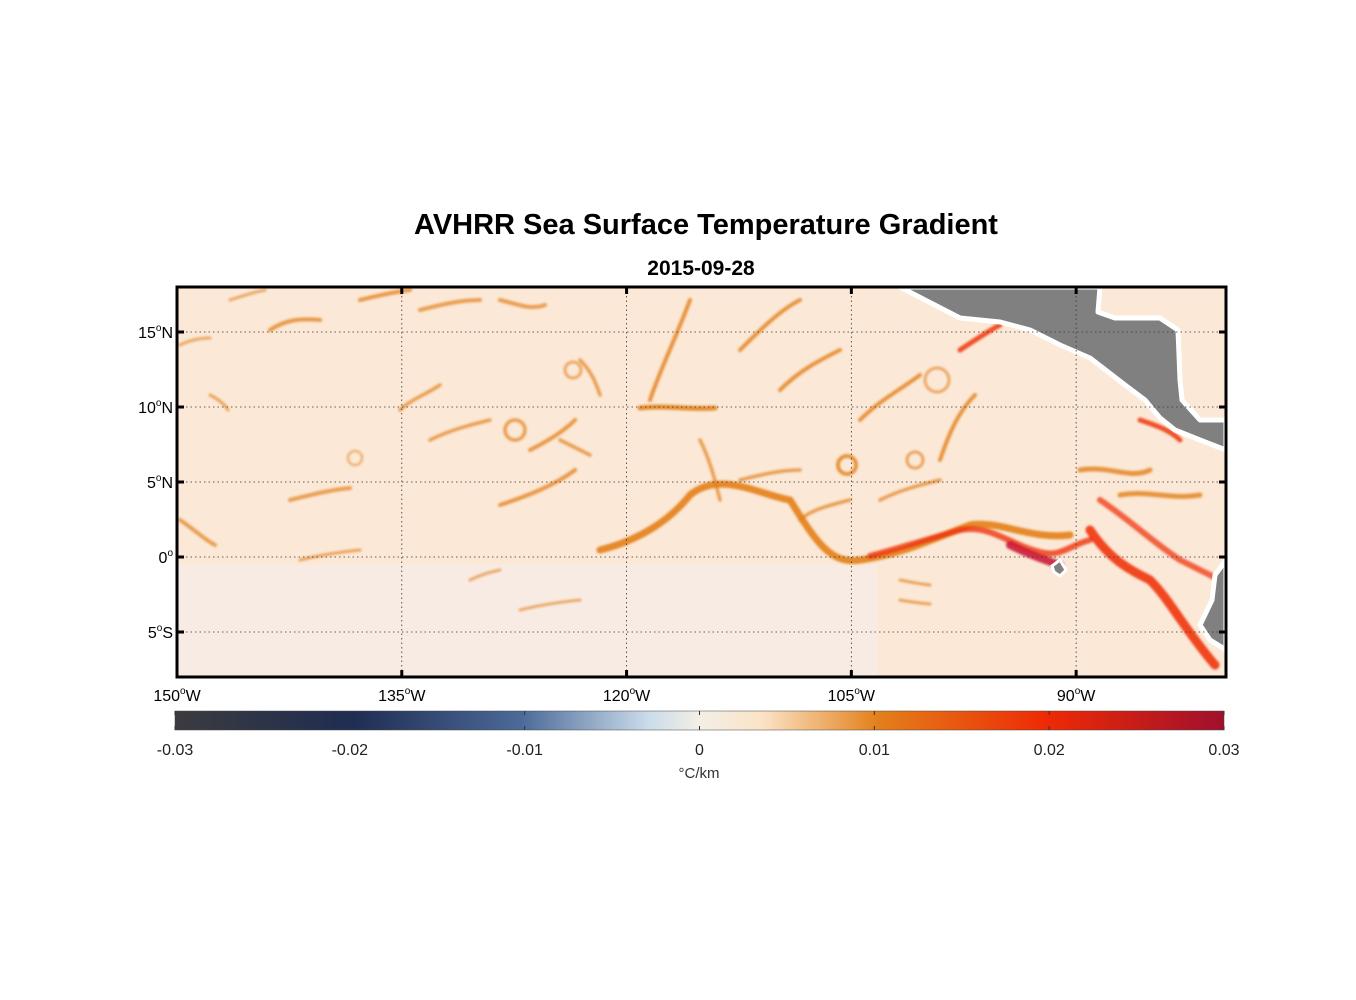 The width and height of the screenshot is (1356, 1000). I want to click on front-j, so click(580, 407).